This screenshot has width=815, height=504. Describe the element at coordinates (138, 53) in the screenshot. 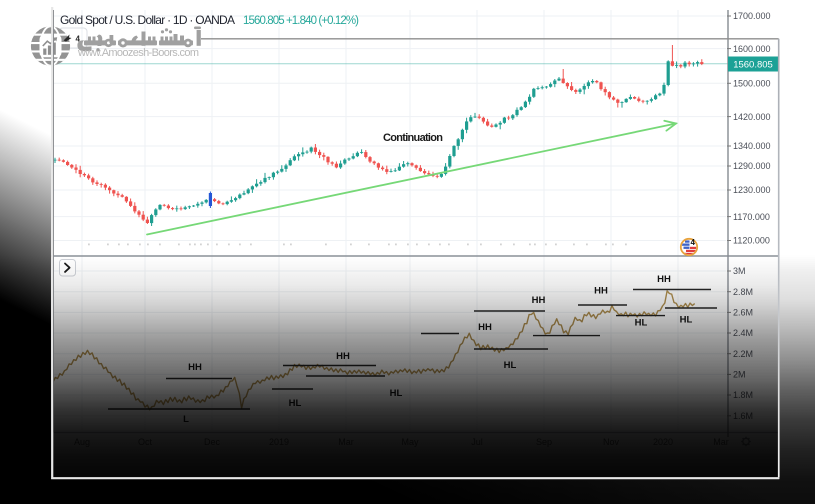

I see `svg-text: www.Amoozesh-Boors.com` at that location.